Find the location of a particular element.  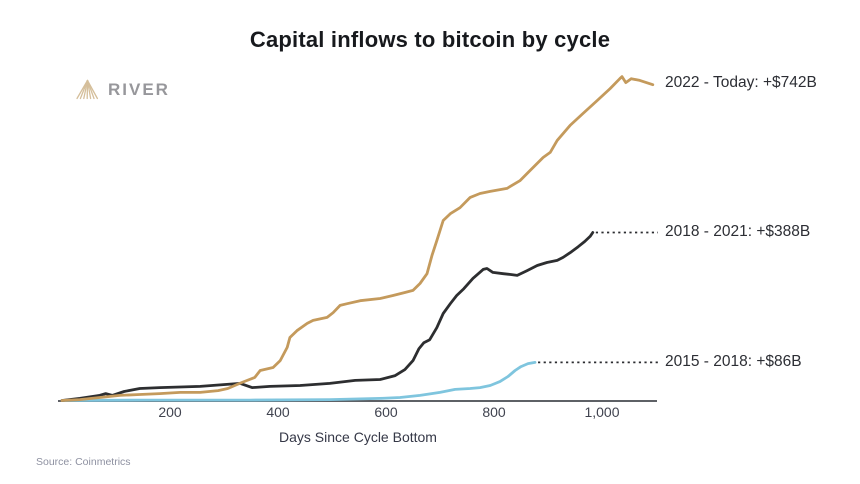

series-label-2018-2021: 2018 - 2021: +$388B is located at coordinates (738, 231).